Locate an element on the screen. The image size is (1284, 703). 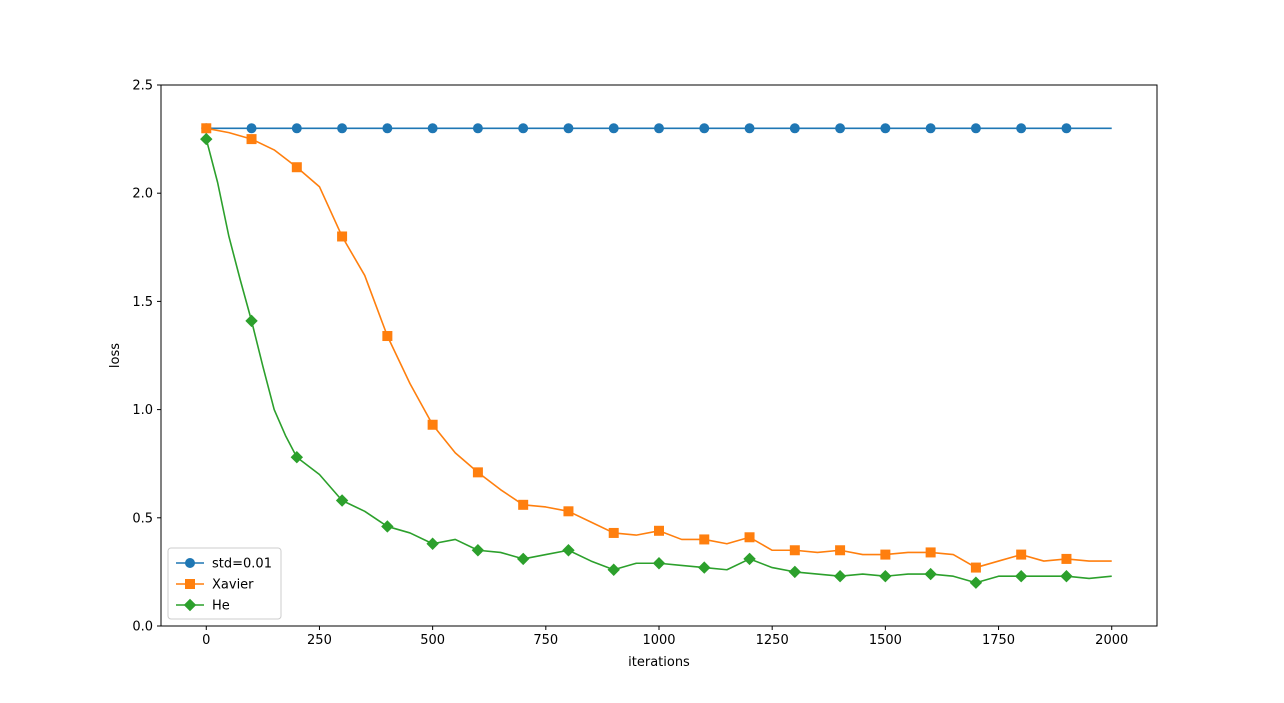
legend-label: std=0.01 is located at coordinates (242, 564).